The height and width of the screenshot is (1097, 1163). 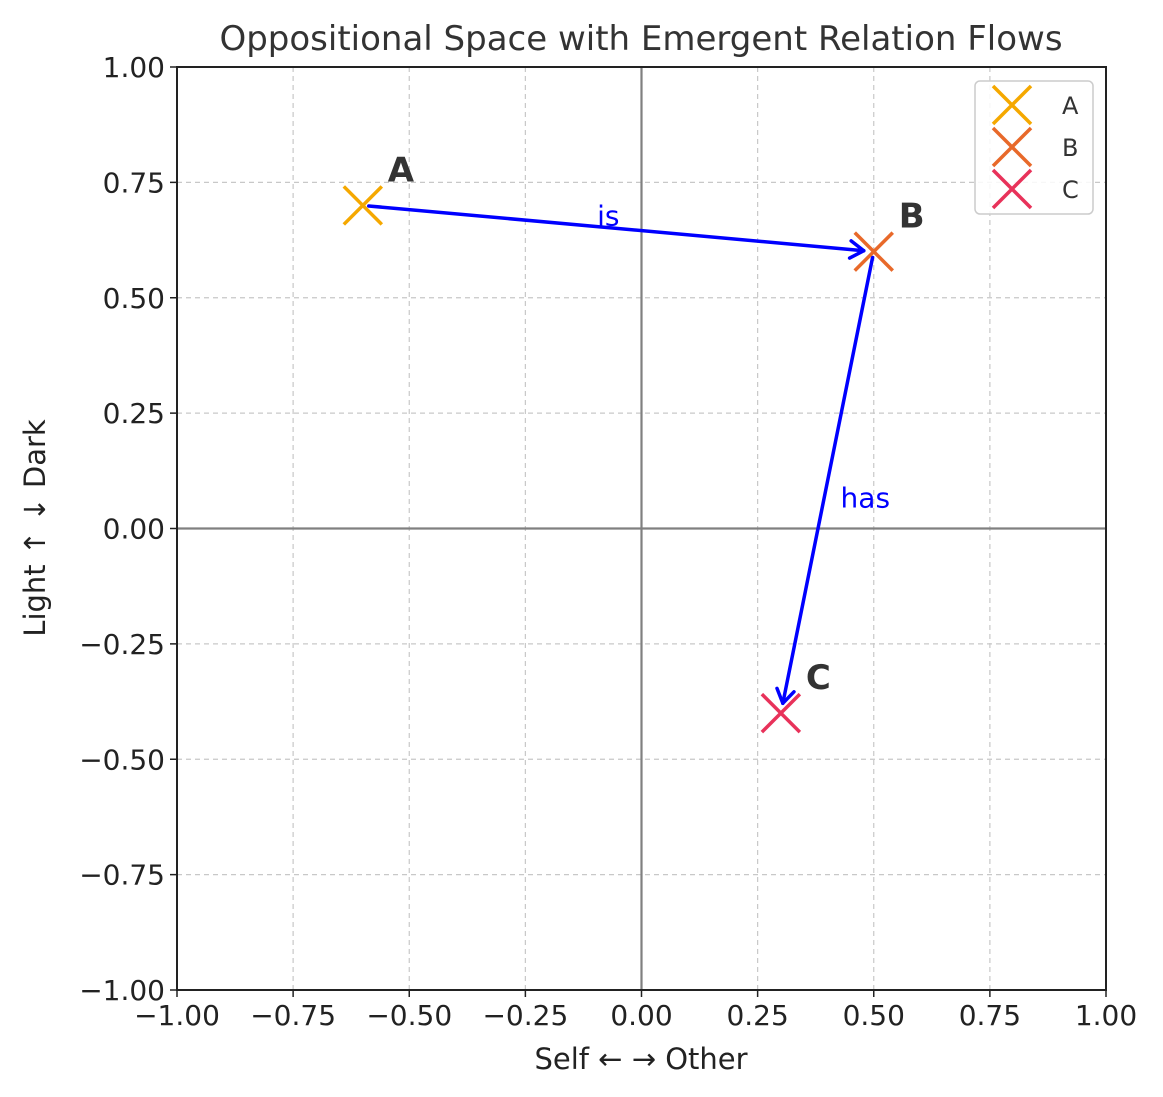 What do you see at coordinates (35, 528) in the screenshot?
I see `y-axis-label: Light ↑ ↓ Dark` at bounding box center [35, 528].